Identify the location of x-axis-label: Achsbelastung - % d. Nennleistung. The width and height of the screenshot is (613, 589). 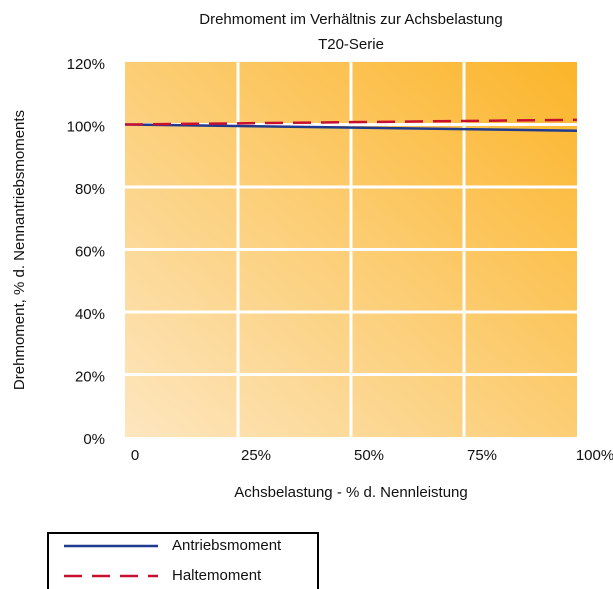
(350, 492).